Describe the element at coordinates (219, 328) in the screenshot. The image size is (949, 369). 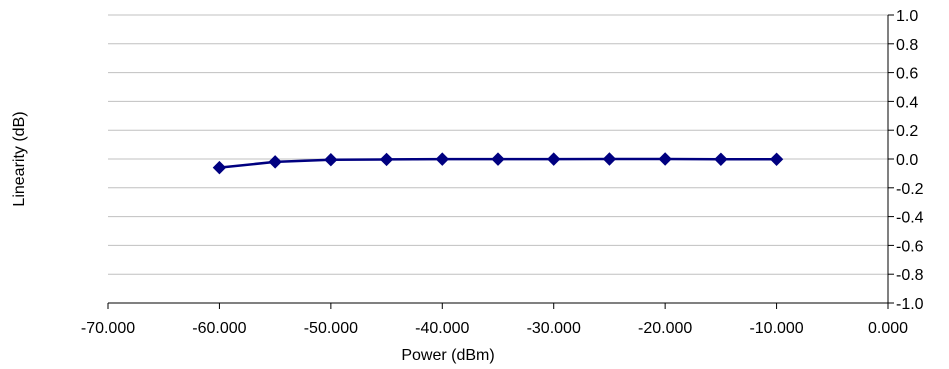
I see `x-tick-label: -60.000` at that location.